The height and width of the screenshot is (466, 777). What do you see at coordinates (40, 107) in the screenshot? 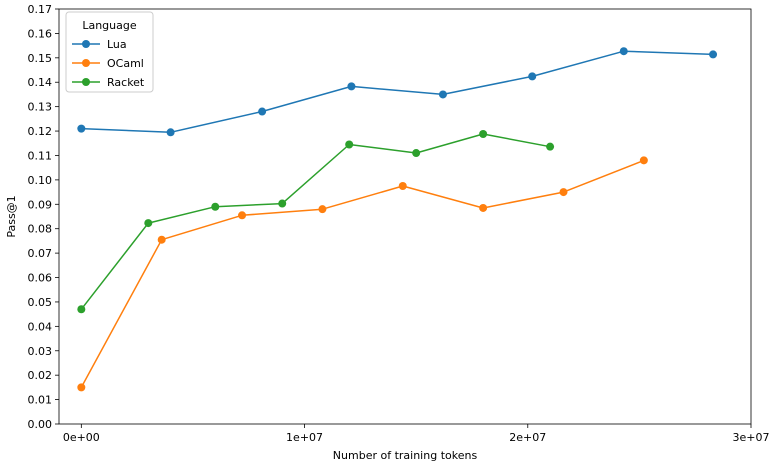
I see `y-tick-label: 0.13` at bounding box center [40, 107].